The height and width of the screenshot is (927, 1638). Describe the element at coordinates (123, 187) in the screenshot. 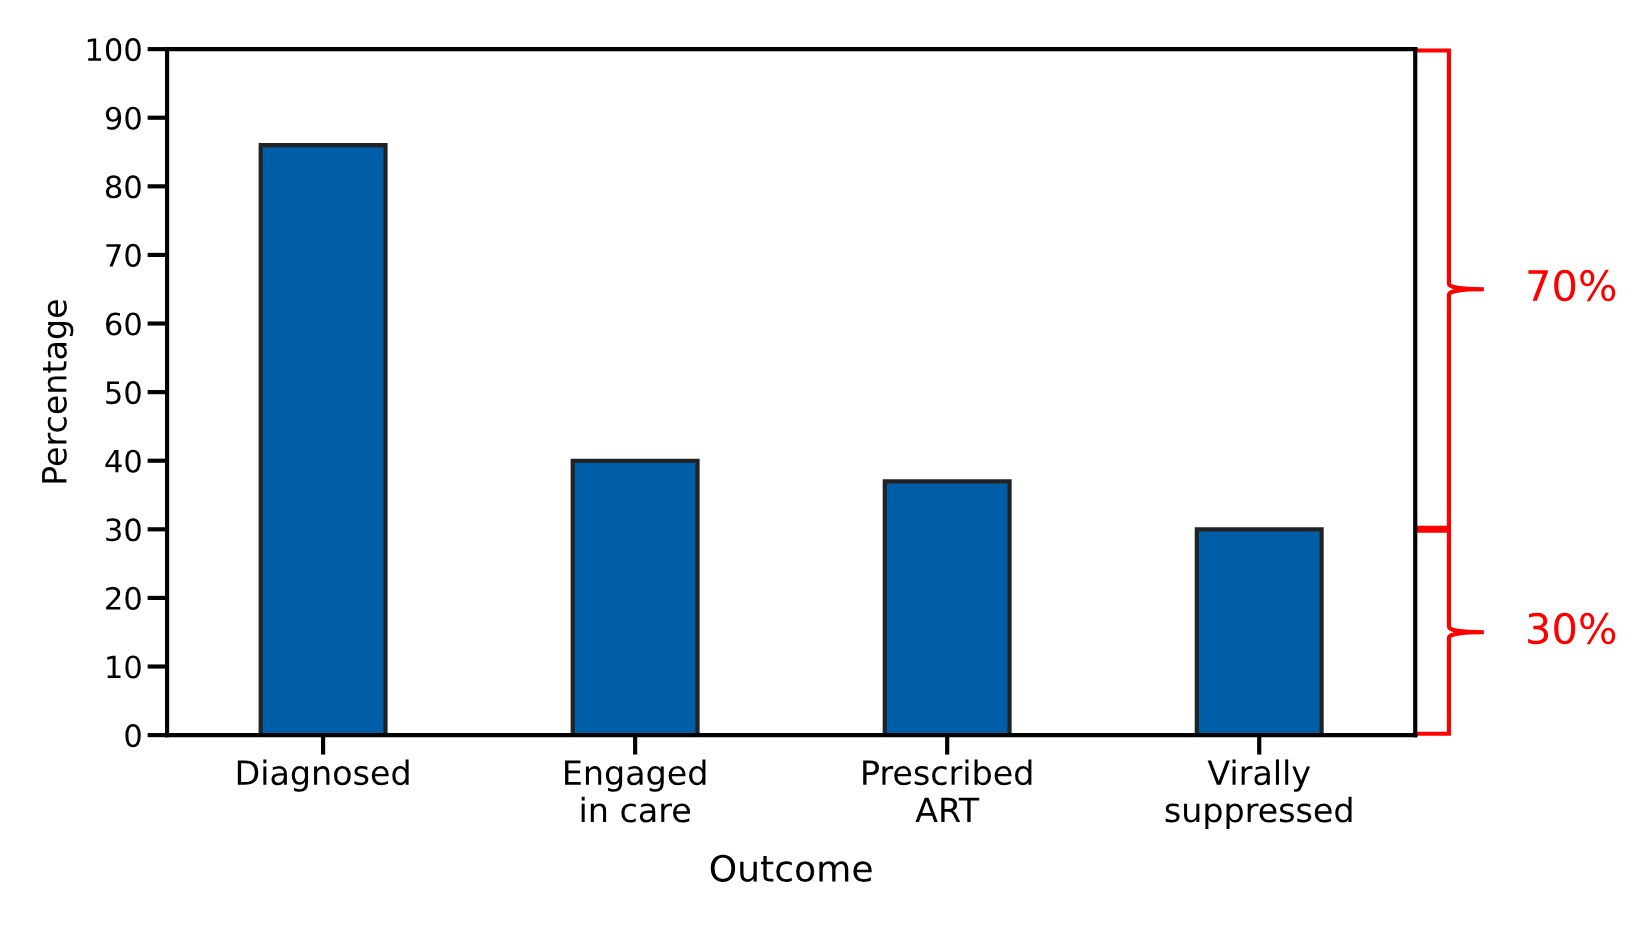

I see `y-tick-label: 80` at that location.